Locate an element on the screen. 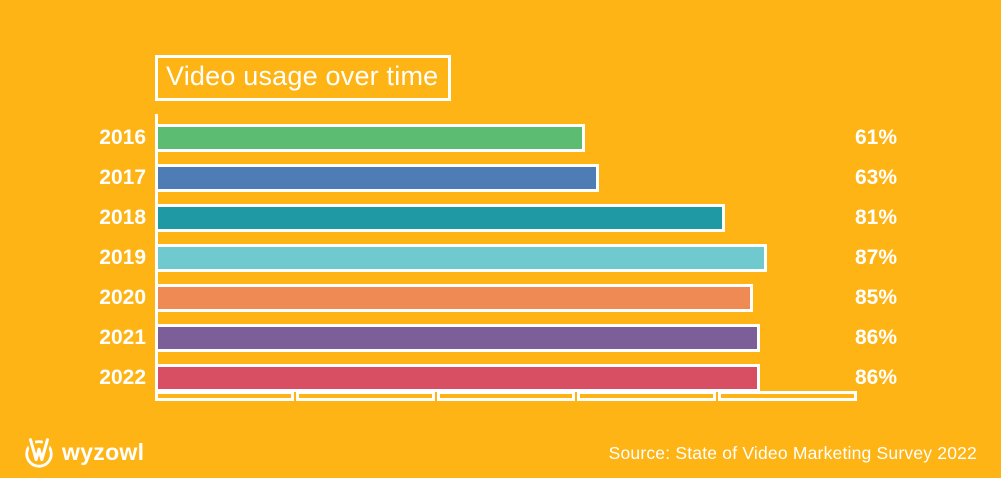  value-label: 87% is located at coordinates (876, 257).